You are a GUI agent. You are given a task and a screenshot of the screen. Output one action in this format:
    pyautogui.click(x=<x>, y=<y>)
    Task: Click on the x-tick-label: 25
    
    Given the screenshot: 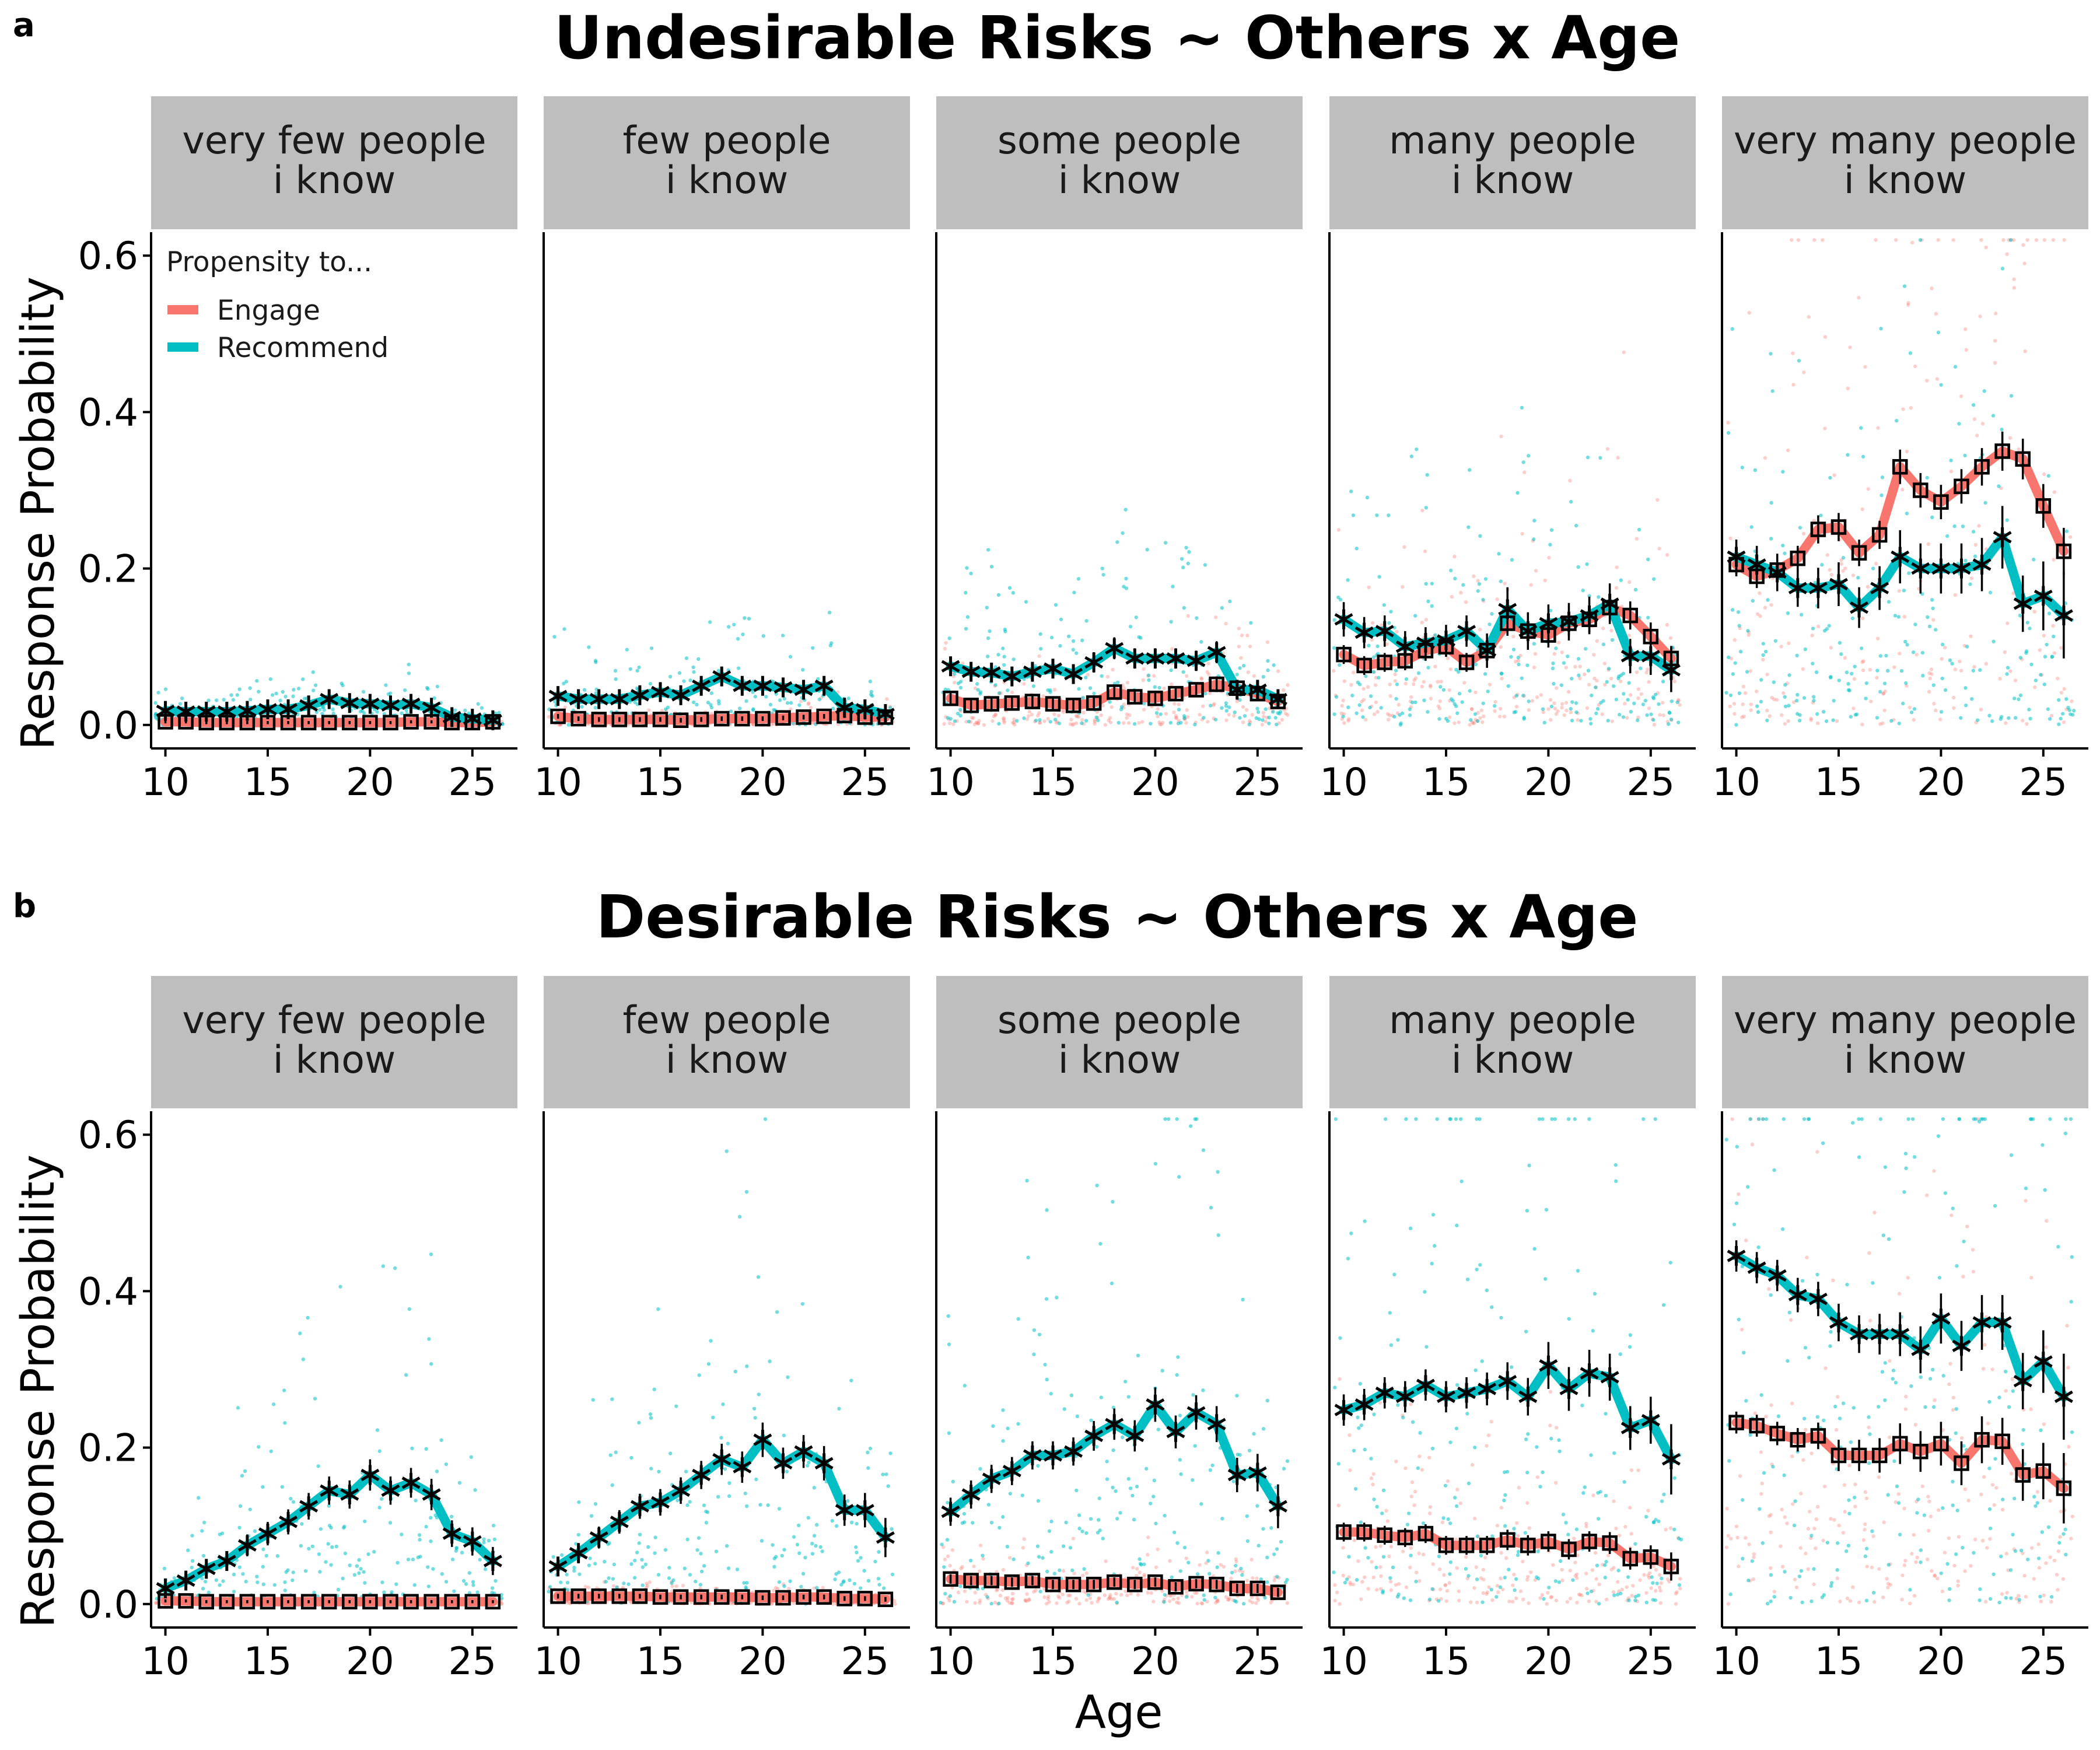 What is the action you would take?
    pyautogui.click(x=472, y=1662)
    